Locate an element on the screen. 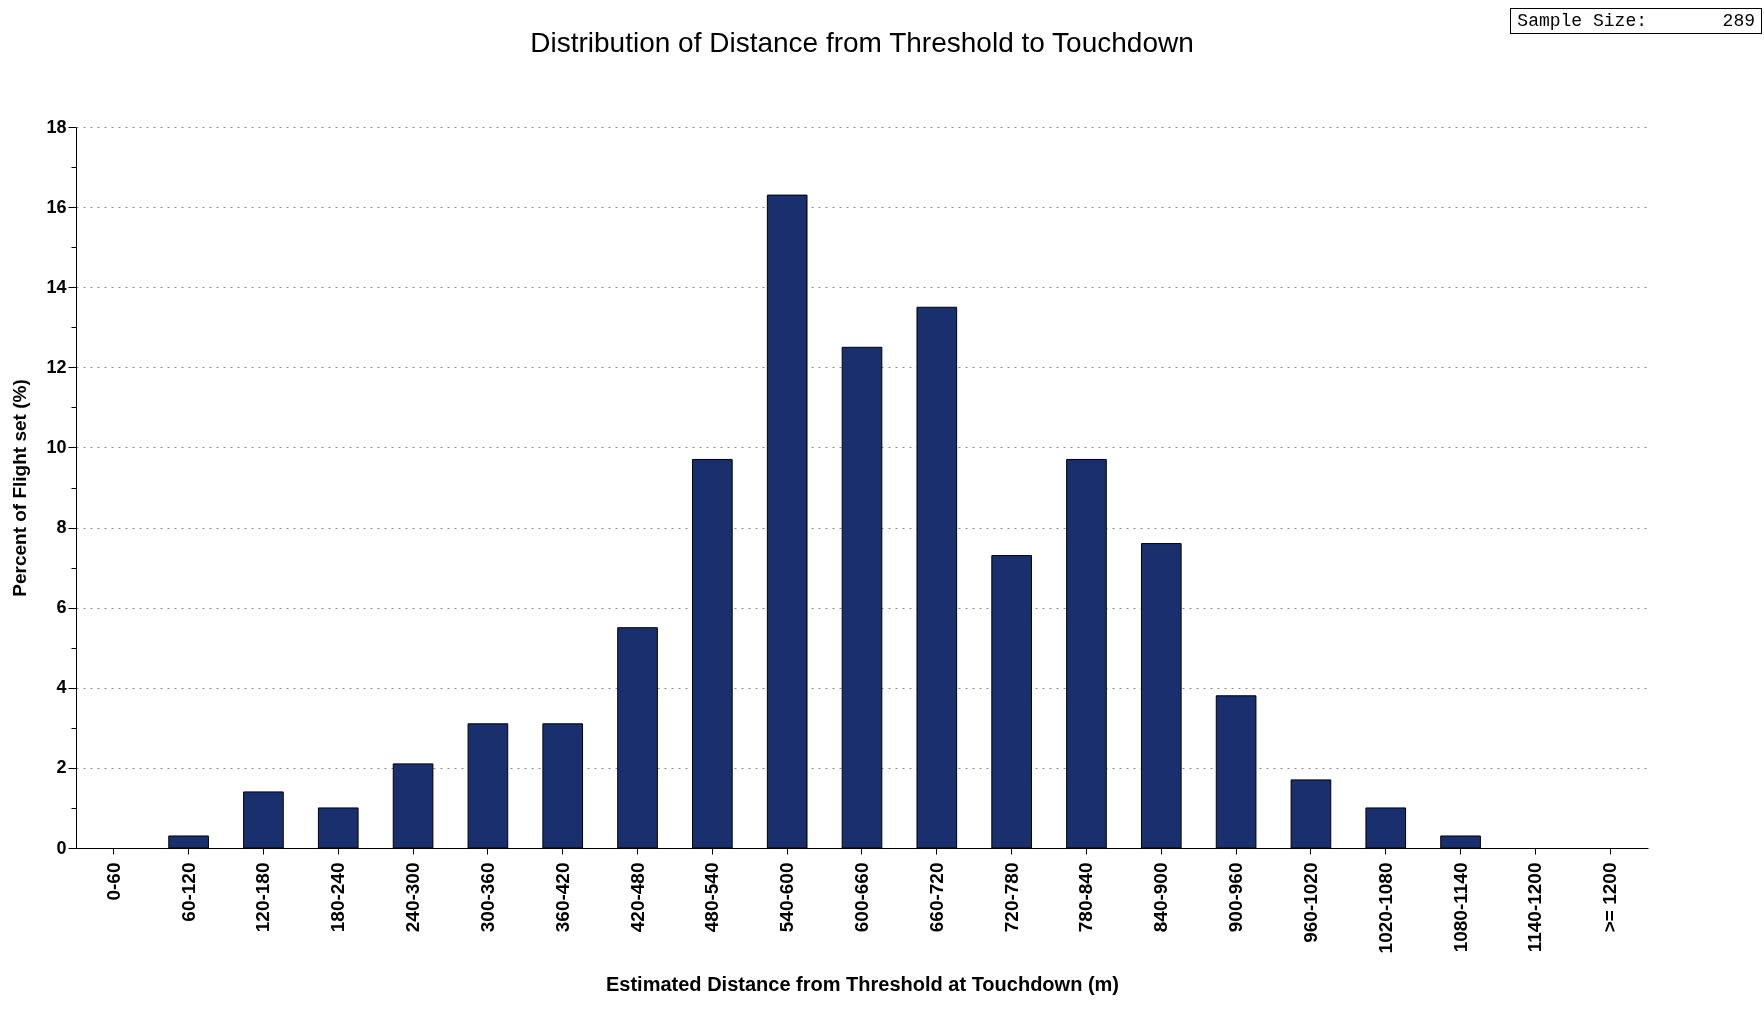 This screenshot has height=1021, width=1764. x-tick-label: 900-960 is located at coordinates (1236, 897).